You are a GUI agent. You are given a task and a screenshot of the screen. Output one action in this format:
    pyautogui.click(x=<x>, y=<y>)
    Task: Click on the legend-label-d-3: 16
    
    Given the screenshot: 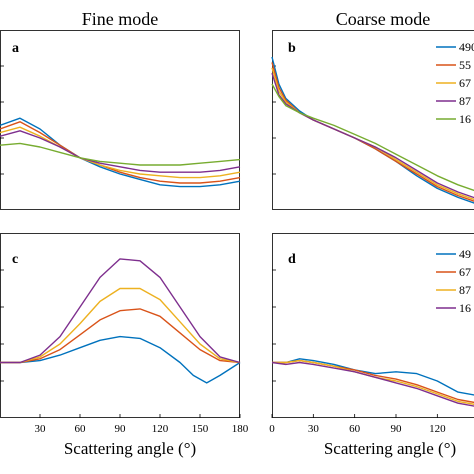 What is the action you would take?
    pyautogui.click(x=465, y=308)
    